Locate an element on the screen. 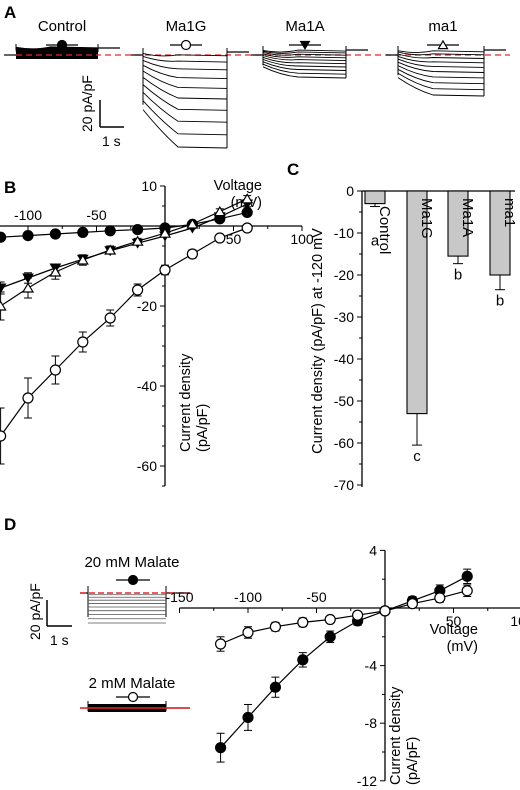 The width and height of the screenshot is (520, 790). y-tick-label: 0 is located at coordinates (350, 191).